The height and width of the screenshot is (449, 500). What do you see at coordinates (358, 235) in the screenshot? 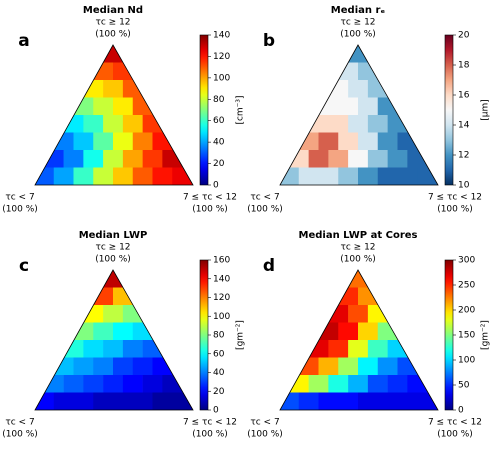
I see `panel-title: Median LWP at Cores` at bounding box center [358, 235].